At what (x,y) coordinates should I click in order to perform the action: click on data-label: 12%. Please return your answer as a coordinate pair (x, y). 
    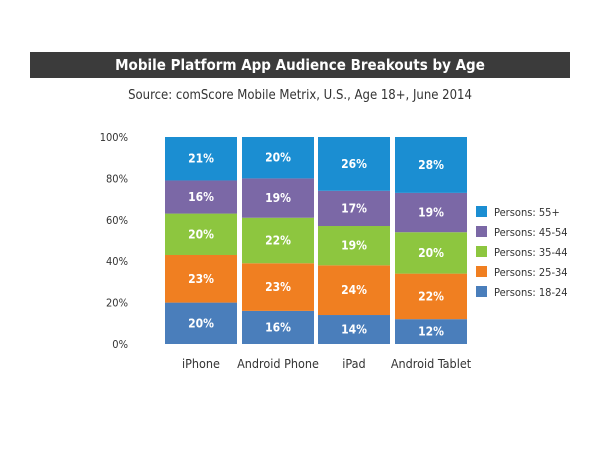
    Looking at the image, I should click on (431, 332).